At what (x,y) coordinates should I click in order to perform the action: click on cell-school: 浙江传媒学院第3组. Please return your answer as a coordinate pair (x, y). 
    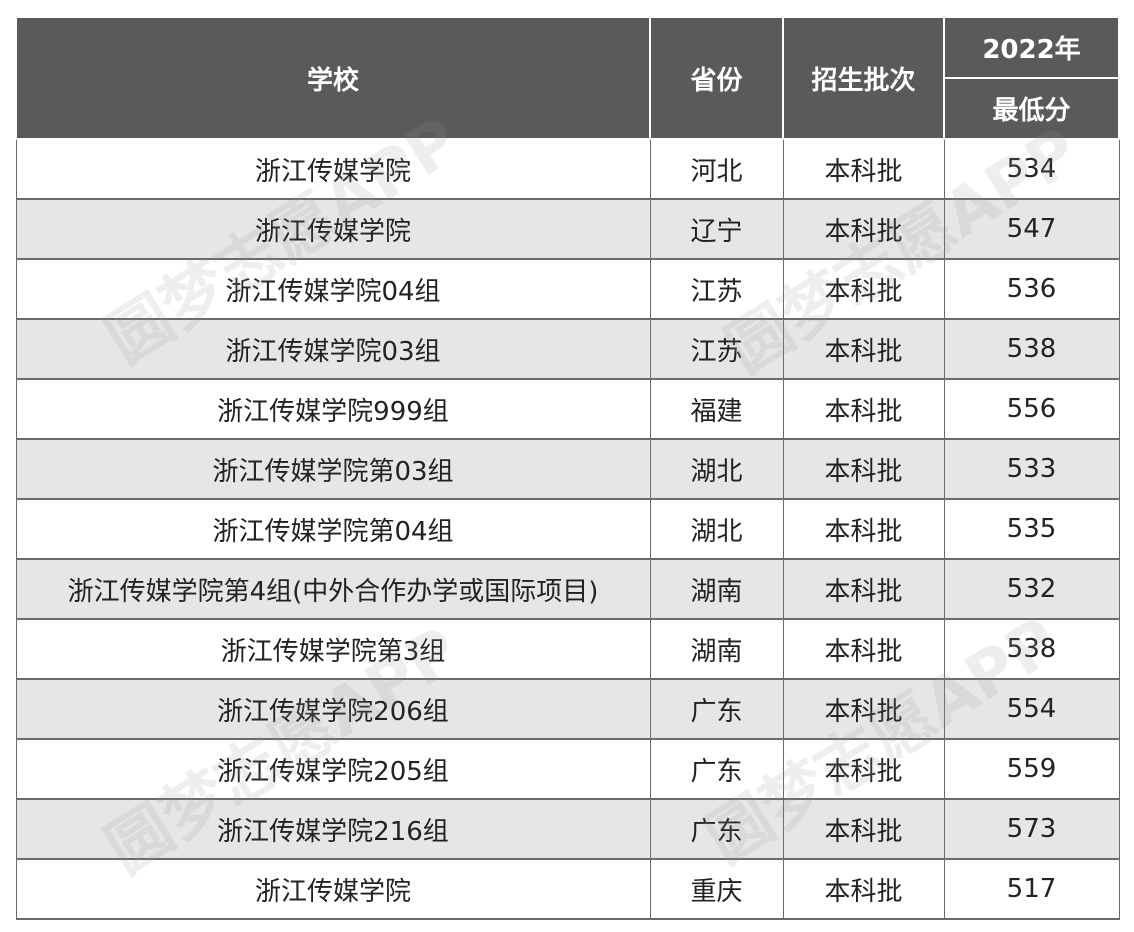
    Looking at the image, I should click on (333, 649).